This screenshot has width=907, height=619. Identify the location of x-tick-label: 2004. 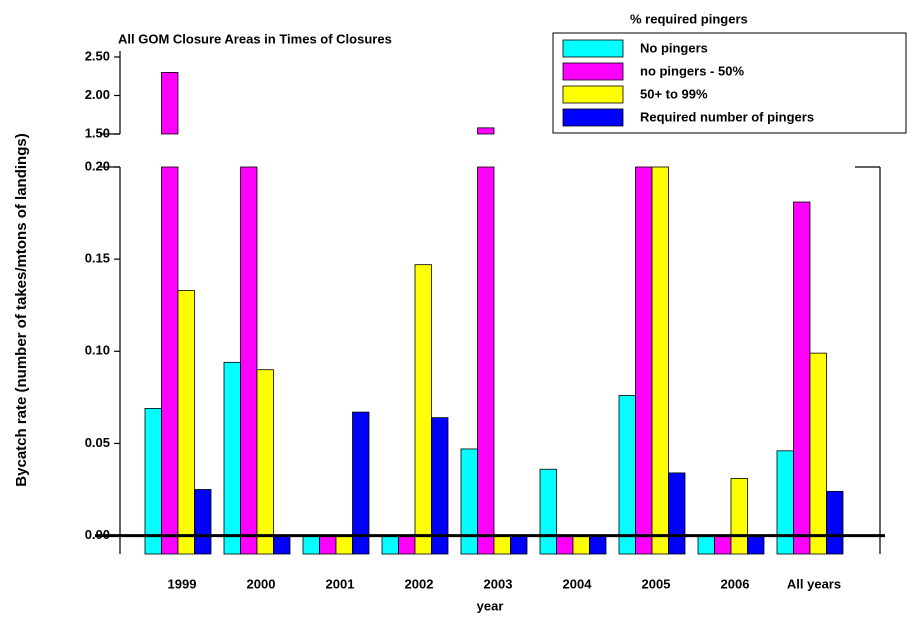
(578, 583).